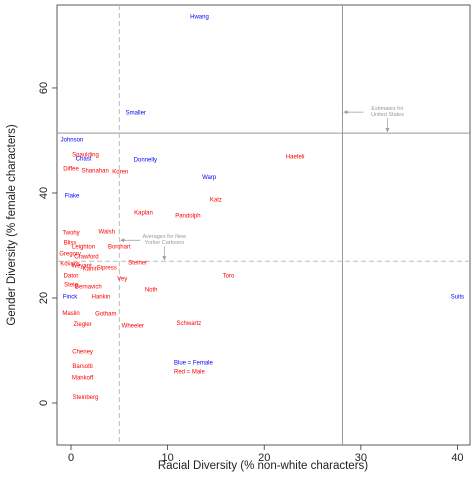 This screenshot has width=474, height=479. What do you see at coordinates (167, 458) in the screenshot?
I see `x-tick-label: 10` at bounding box center [167, 458].